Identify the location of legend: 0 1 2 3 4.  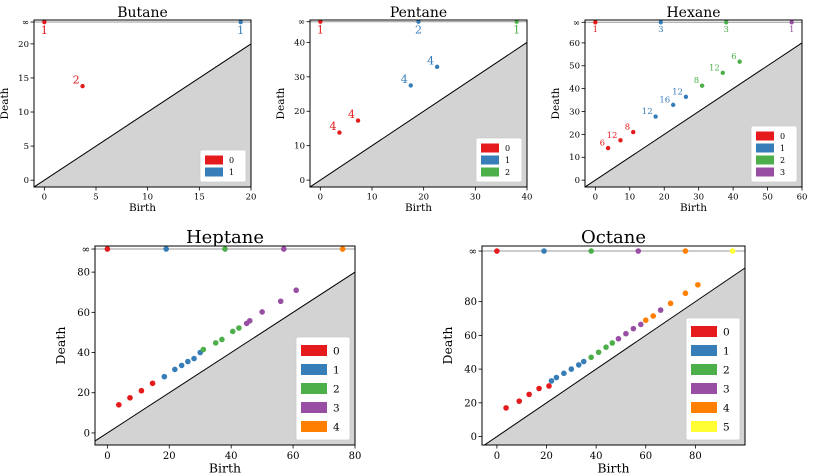
(323, 388).